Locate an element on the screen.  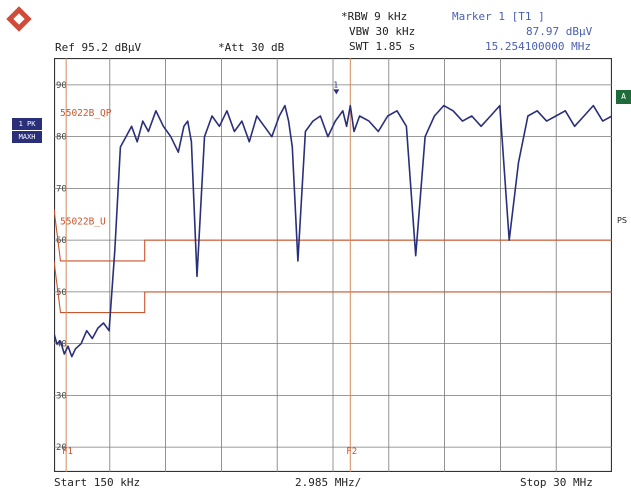
marker-level: 87.97 dBμV is located at coordinates (559, 31).